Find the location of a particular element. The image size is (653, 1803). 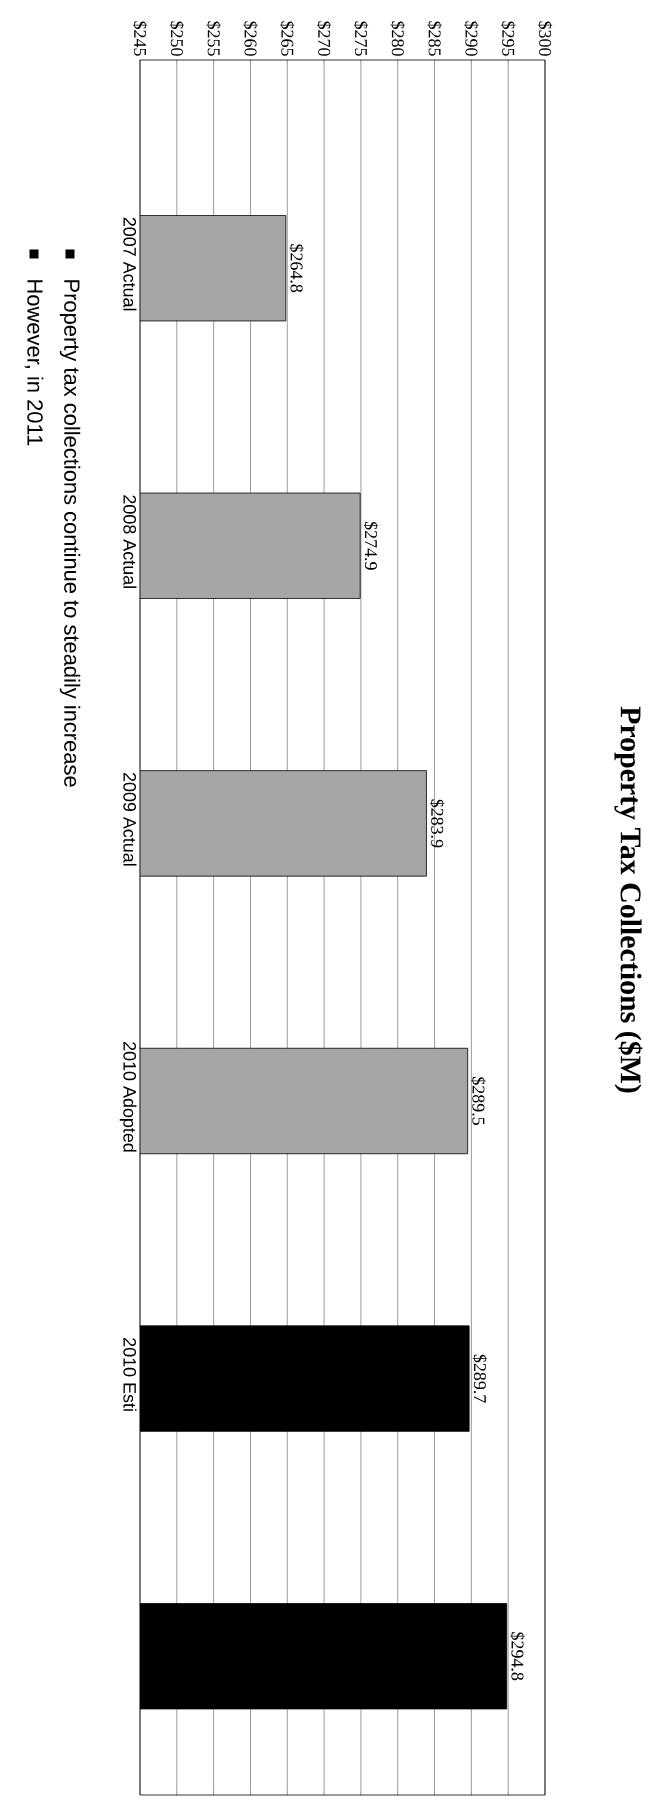

data-label: $264.8 is located at coordinates (296, 268).